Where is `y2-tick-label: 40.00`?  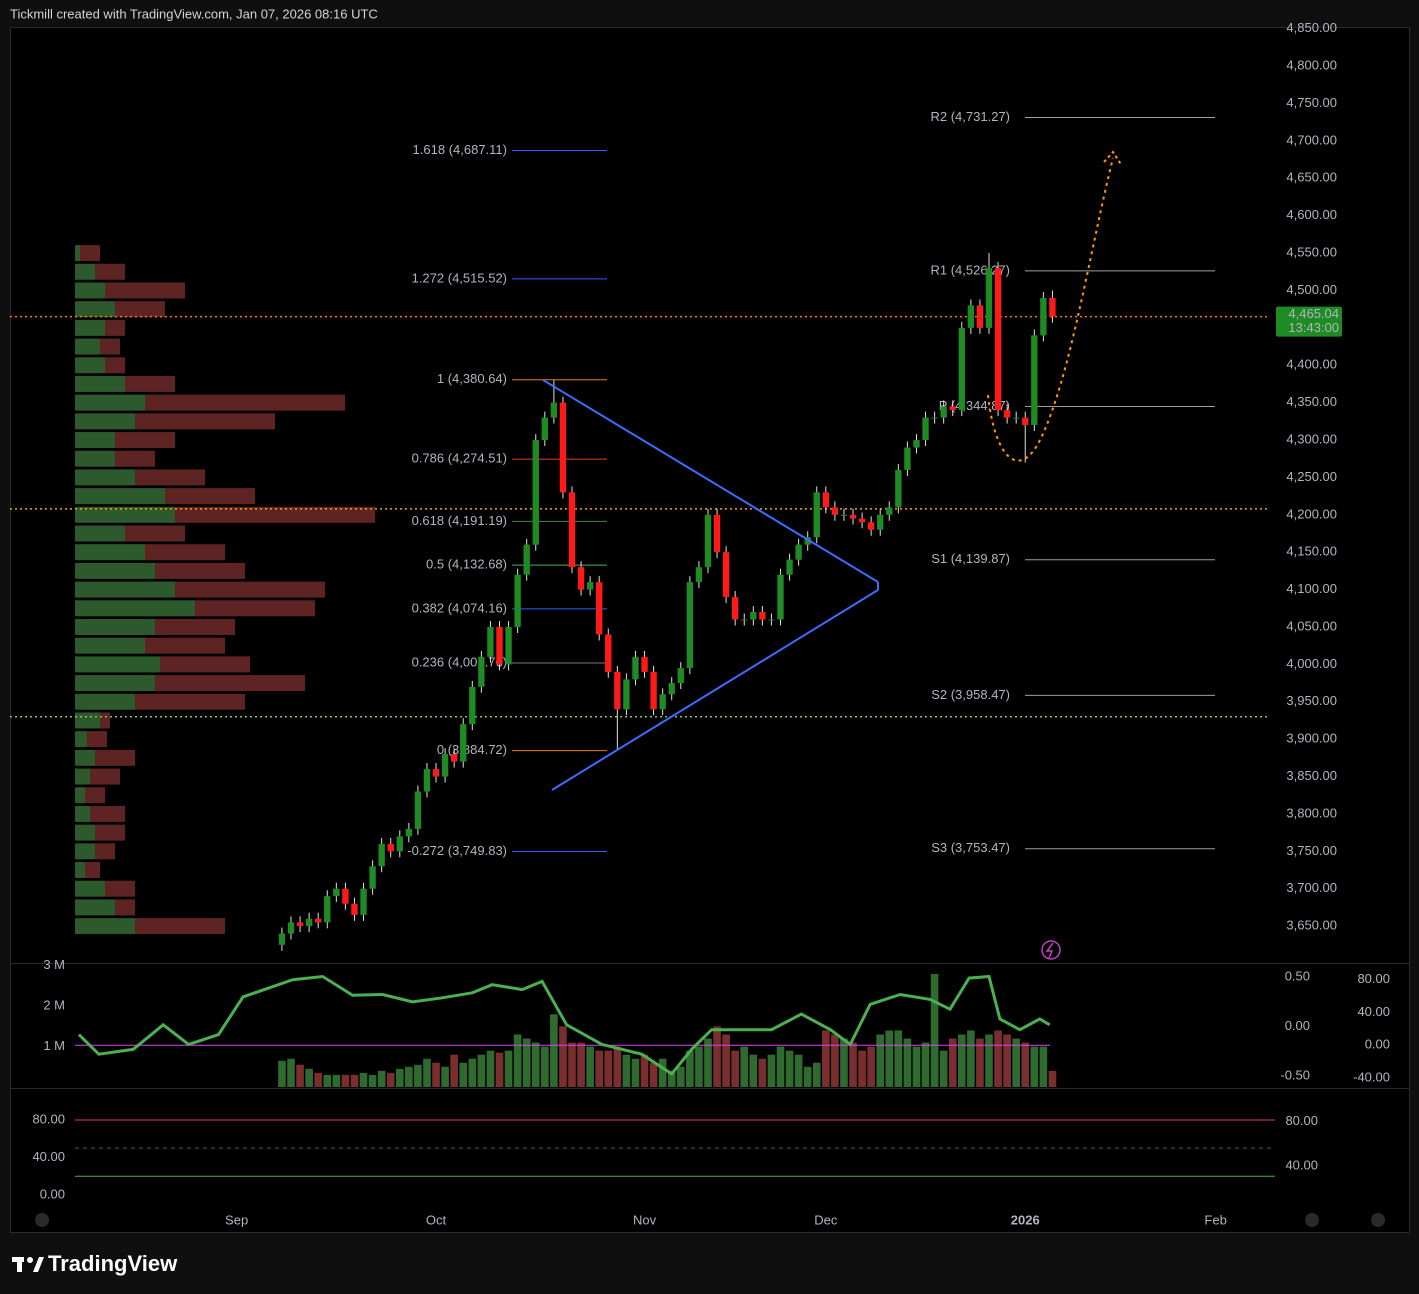
y2-tick-label: 40.00 is located at coordinates (1301, 1165).